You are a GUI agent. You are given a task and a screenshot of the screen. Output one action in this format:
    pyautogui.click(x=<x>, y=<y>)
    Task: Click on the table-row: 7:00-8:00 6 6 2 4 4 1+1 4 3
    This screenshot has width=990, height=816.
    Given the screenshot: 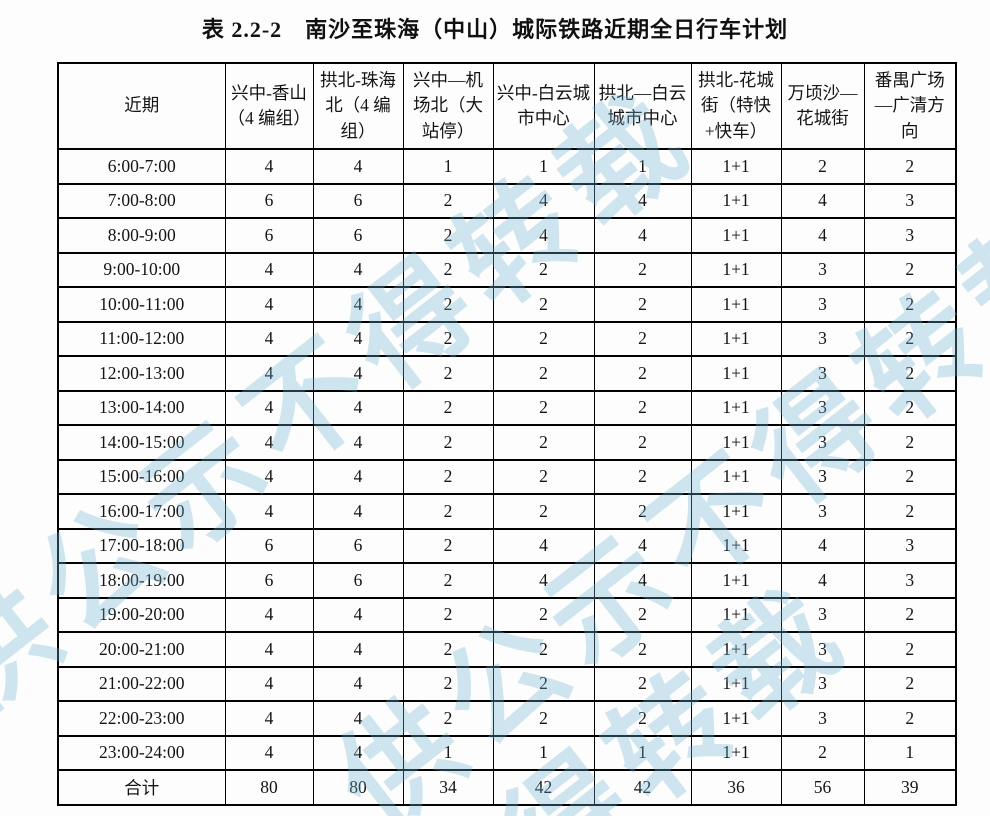 What is the action you would take?
    pyautogui.click(x=507, y=200)
    